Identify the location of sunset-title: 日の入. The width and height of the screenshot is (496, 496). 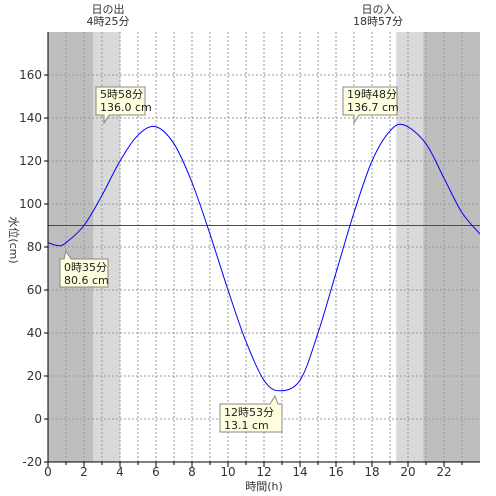
(378, 9).